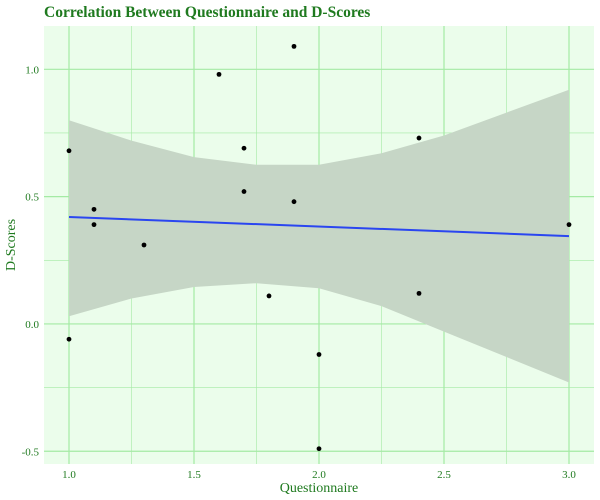 The width and height of the screenshot is (600, 500). I want to click on x-tick-label: 2.5, so click(444, 475).